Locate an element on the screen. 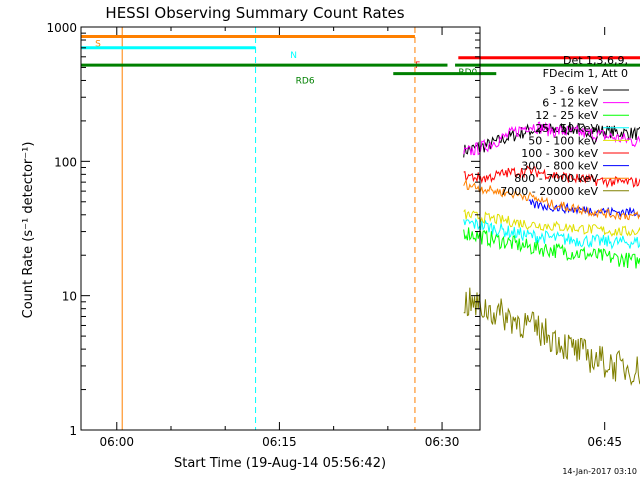 Image resolution: width=640 pixels, height=480 pixels. y-axis-label: Count Rate (s⁻¹ detector⁻¹) is located at coordinates (28, 230).